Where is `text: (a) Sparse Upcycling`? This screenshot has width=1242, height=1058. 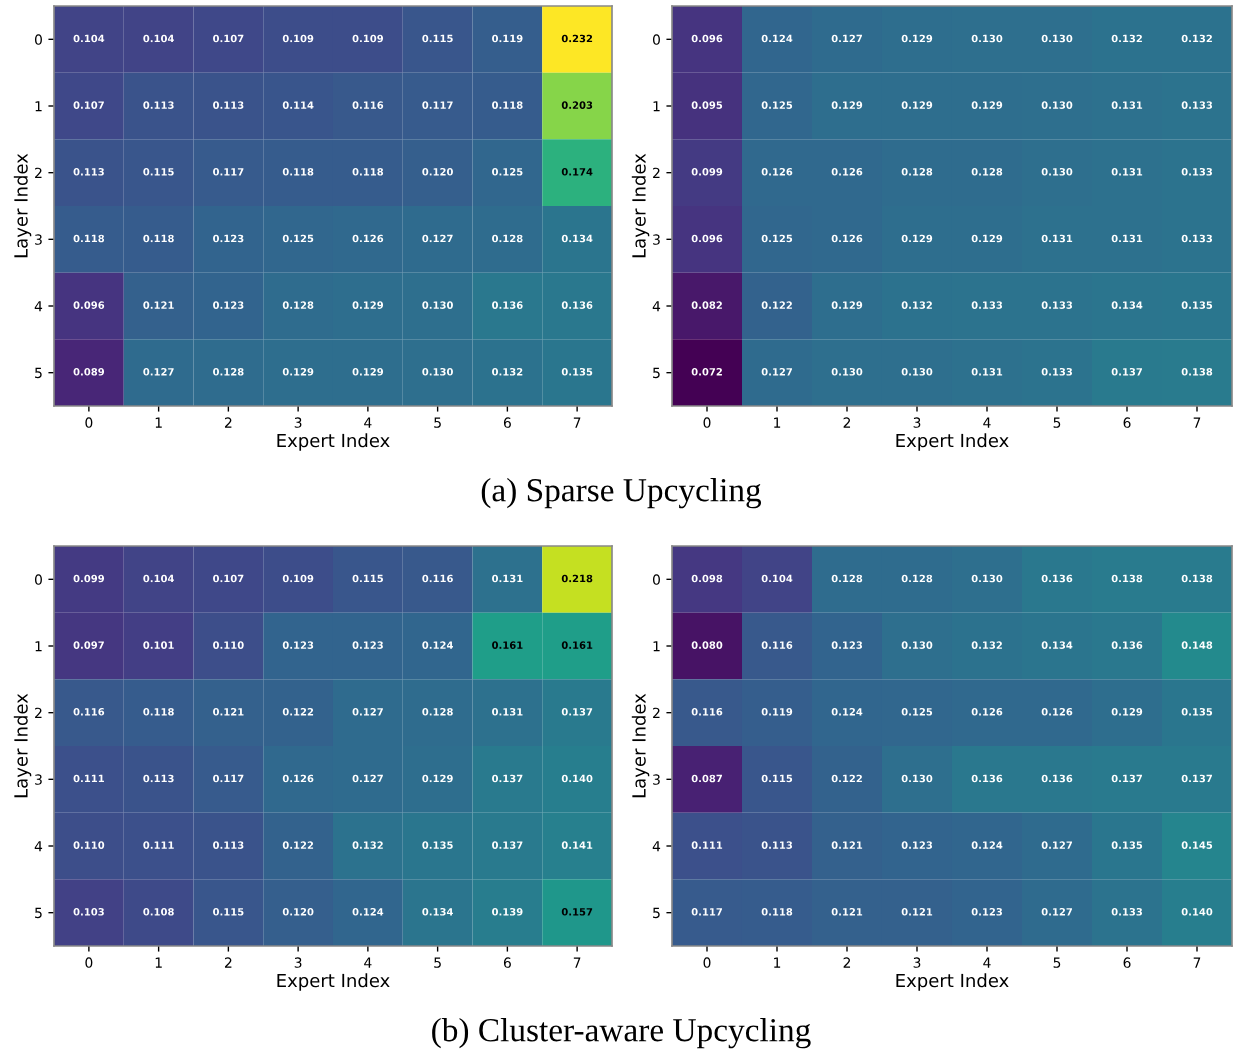 text: (a) Sparse Upcycling is located at coordinates (621, 493).